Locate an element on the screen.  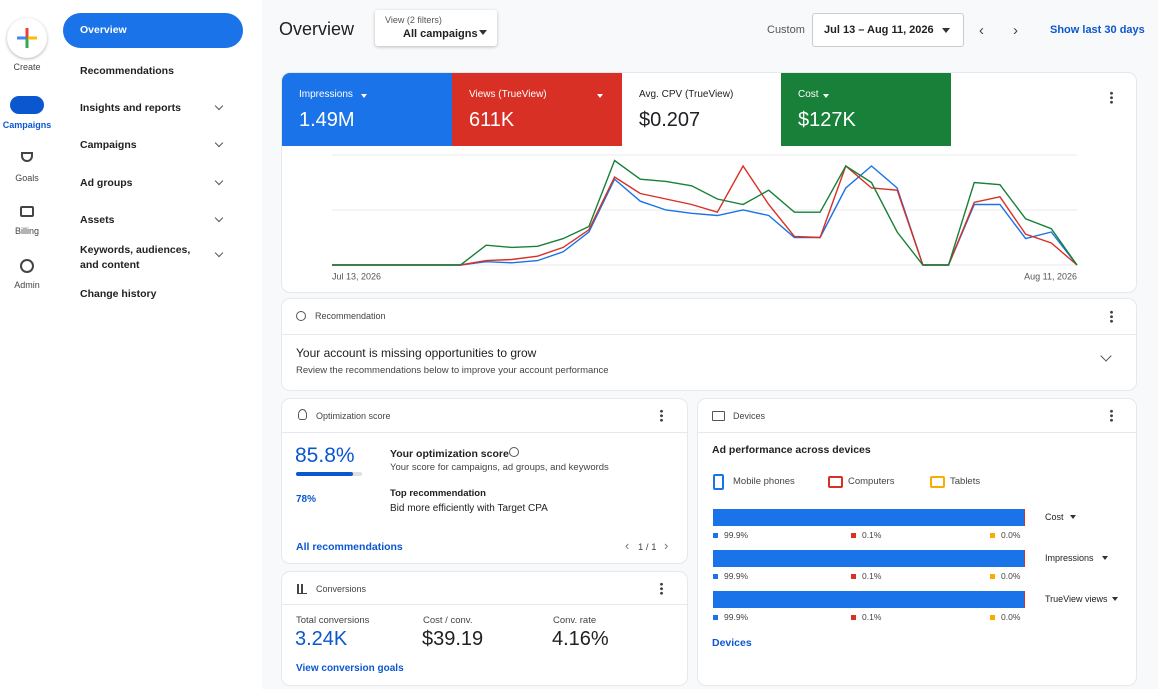
legend-swatch is located at coordinates (835, 482).